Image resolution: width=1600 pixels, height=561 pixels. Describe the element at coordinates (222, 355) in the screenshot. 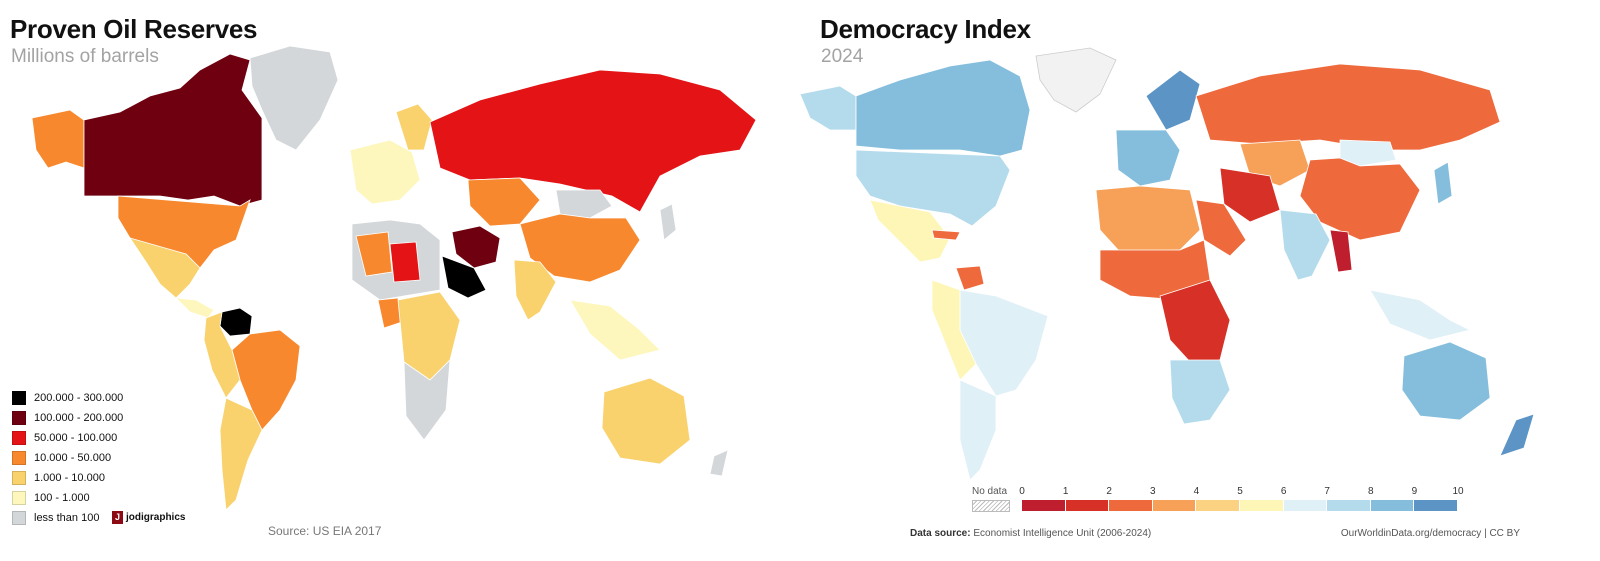

I see `region-andes` at that location.